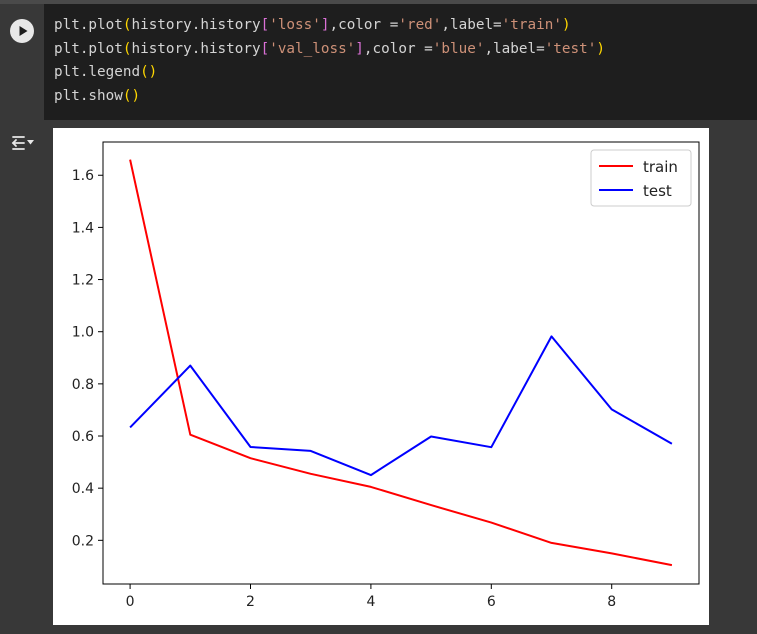  I want to click on code-line: plt.legend(), so click(329, 73).